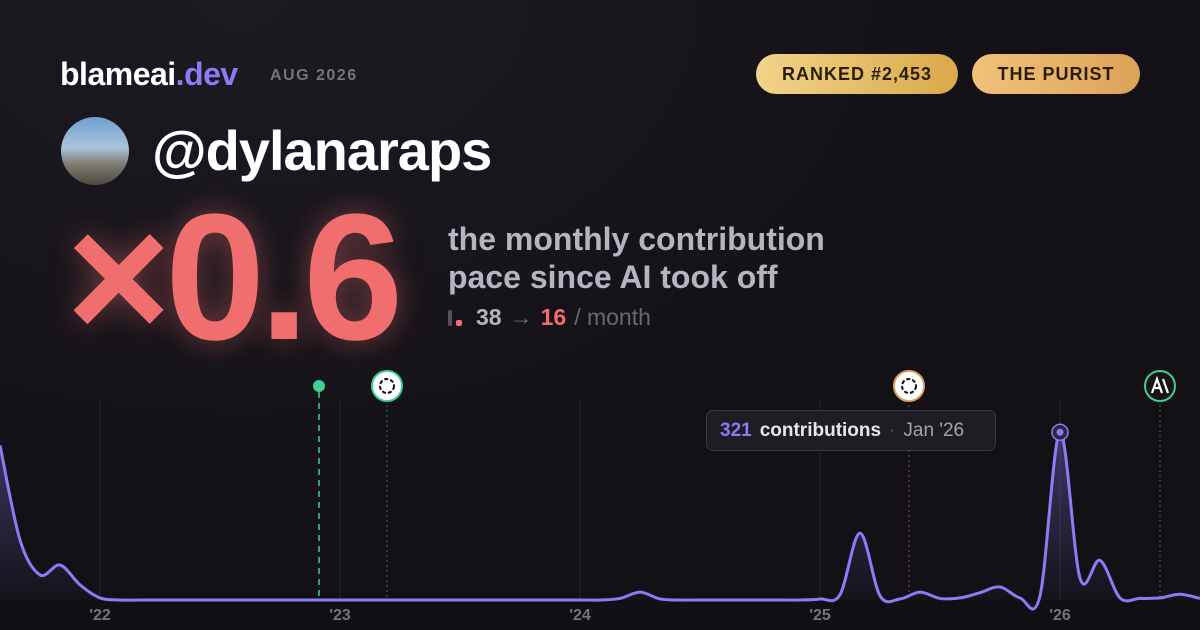 This screenshot has height=630, width=1200. Describe the element at coordinates (521, 317) in the screenshot. I see `stat-arrow: →` at that location.